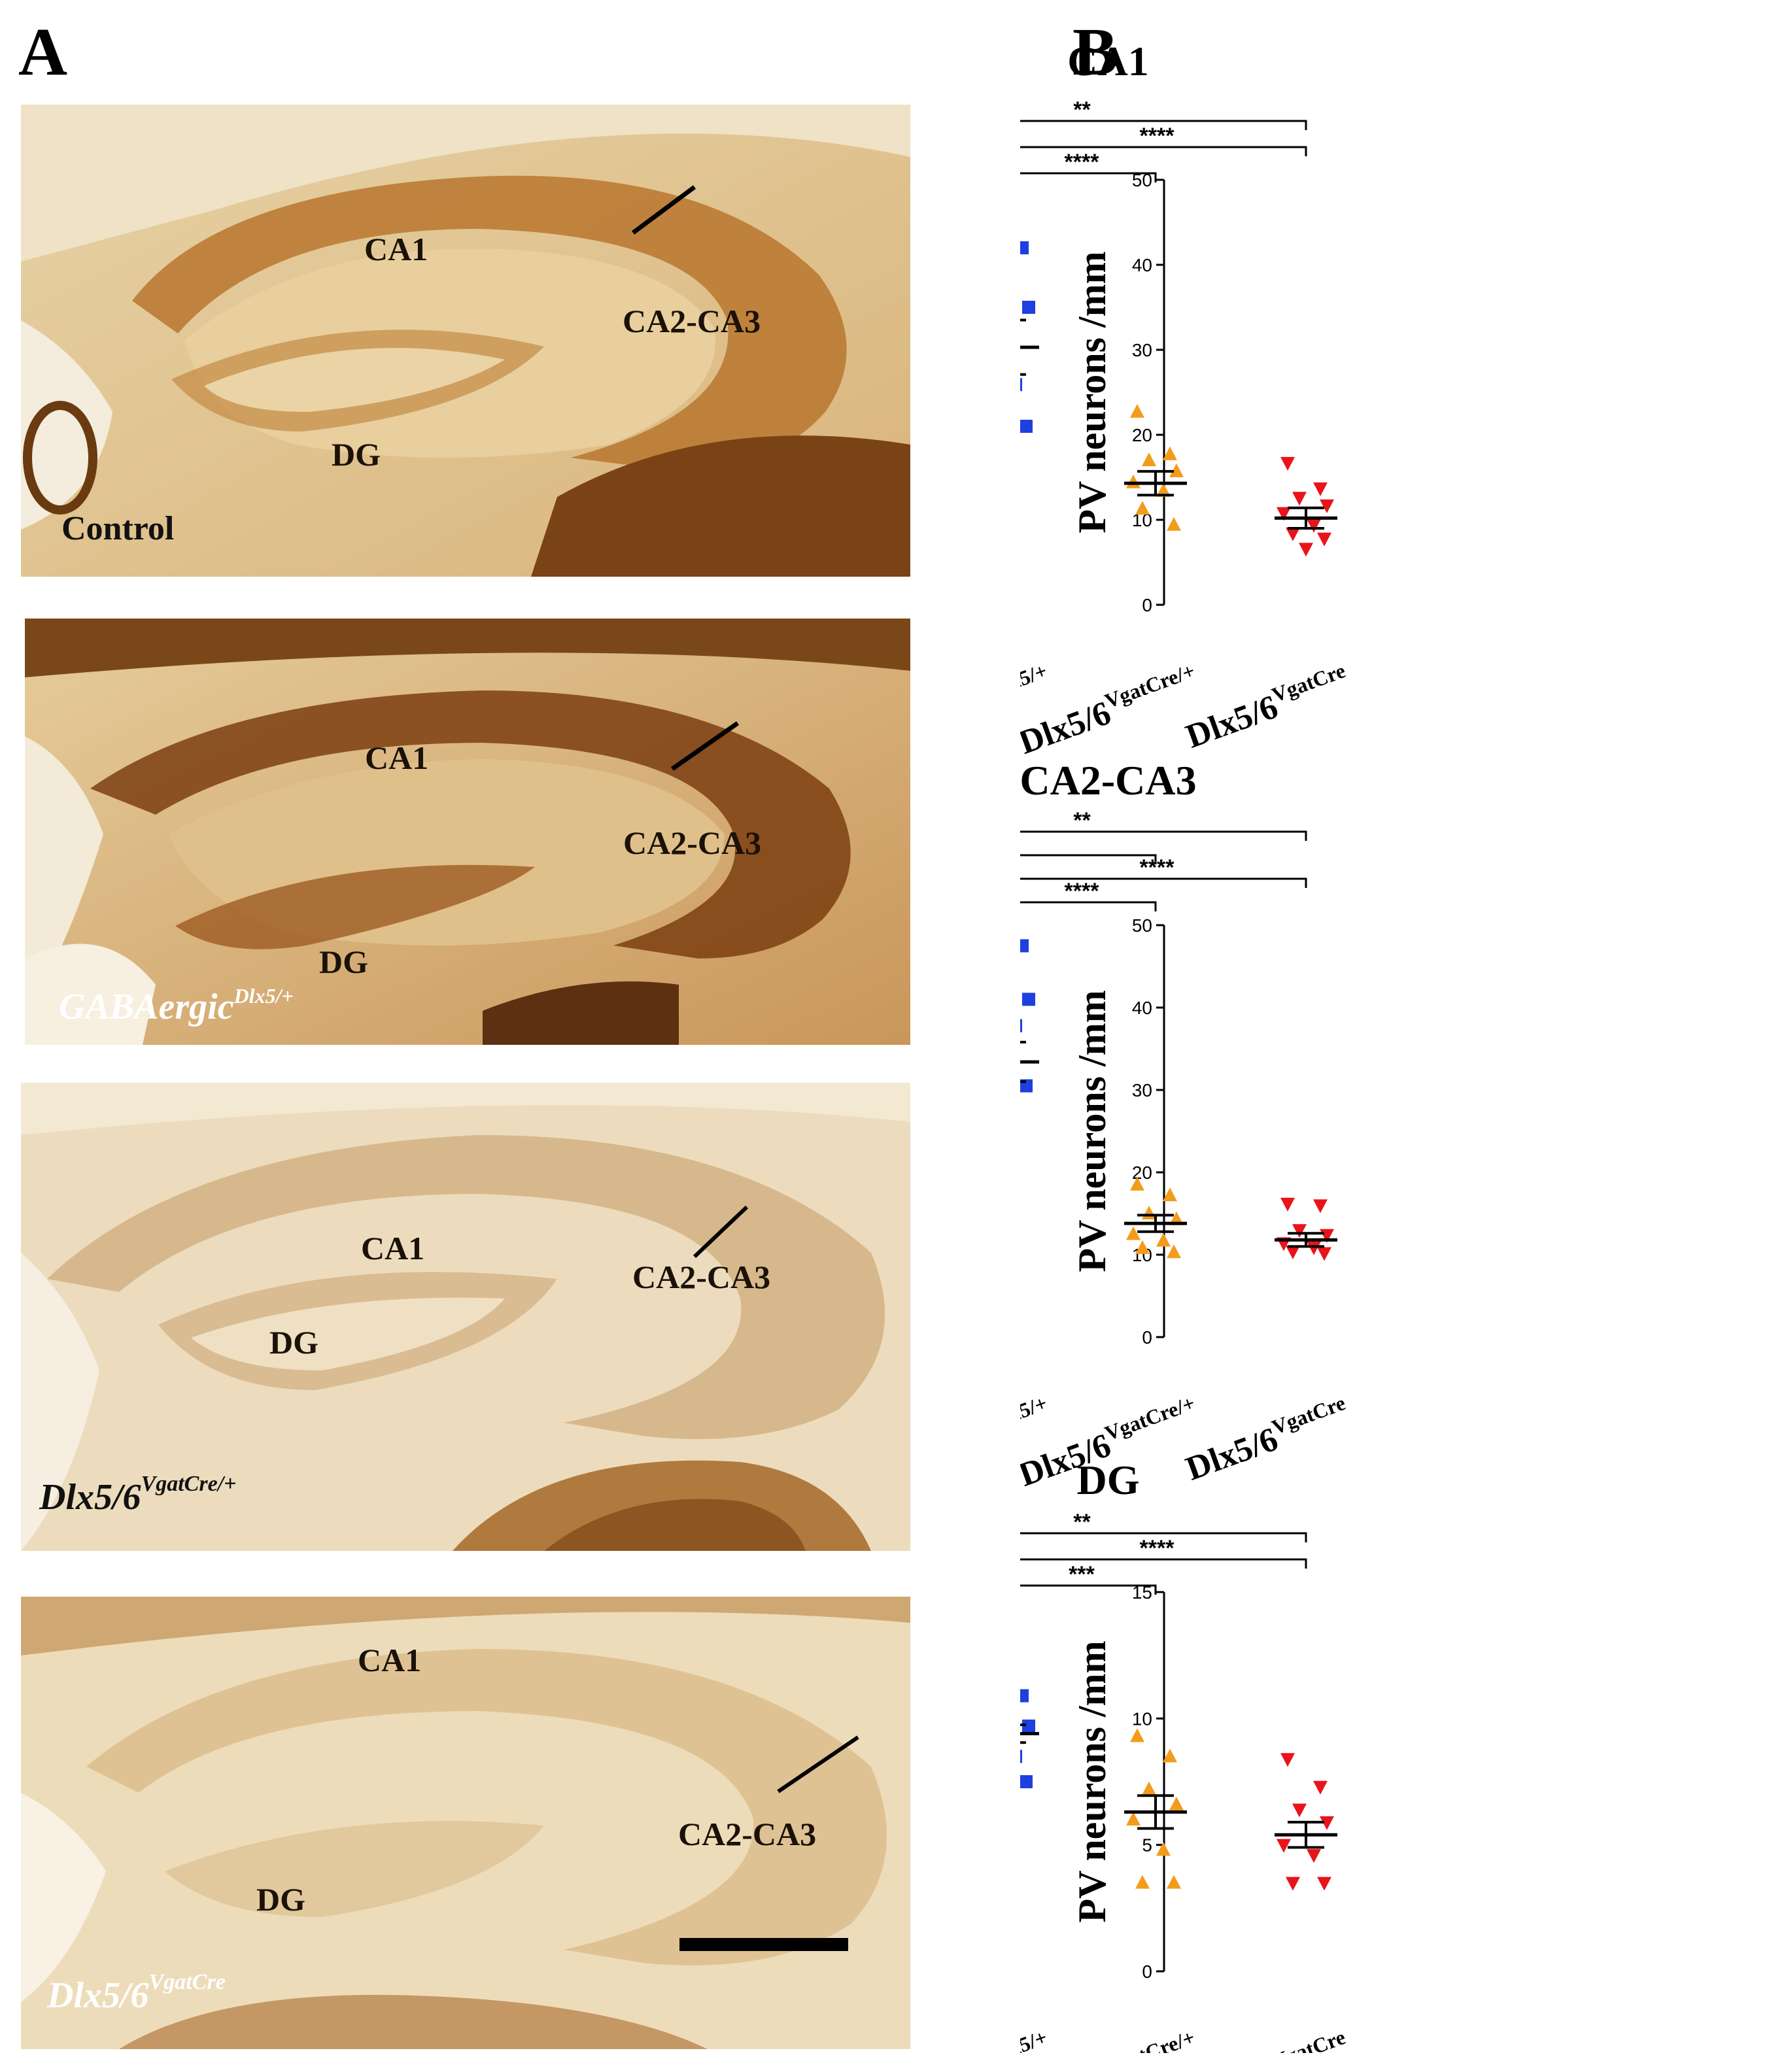  What do you see at coordinates (1147, 1845) in the screenshot?
I see `y-tick-label: 5` at bounding box center [1147, 1845].